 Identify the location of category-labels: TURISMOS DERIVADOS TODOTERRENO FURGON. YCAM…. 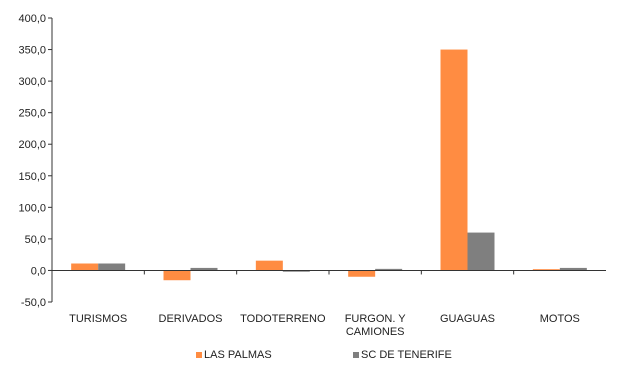
(324, 325).